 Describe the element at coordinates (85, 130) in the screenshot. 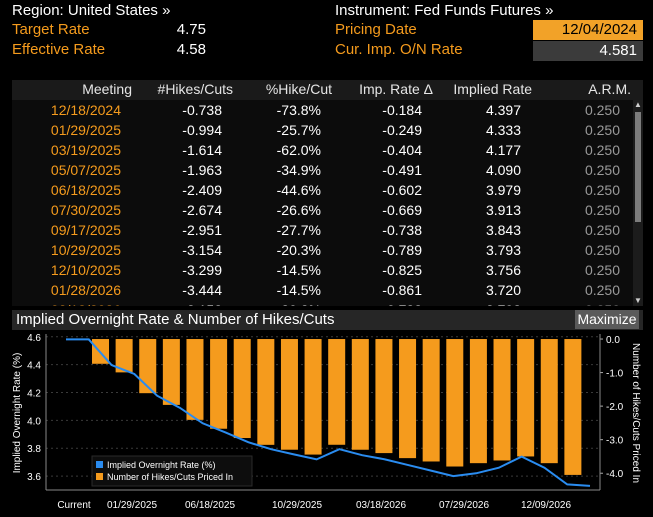

I see `cell-meeting: 01/29/2025` at that location.